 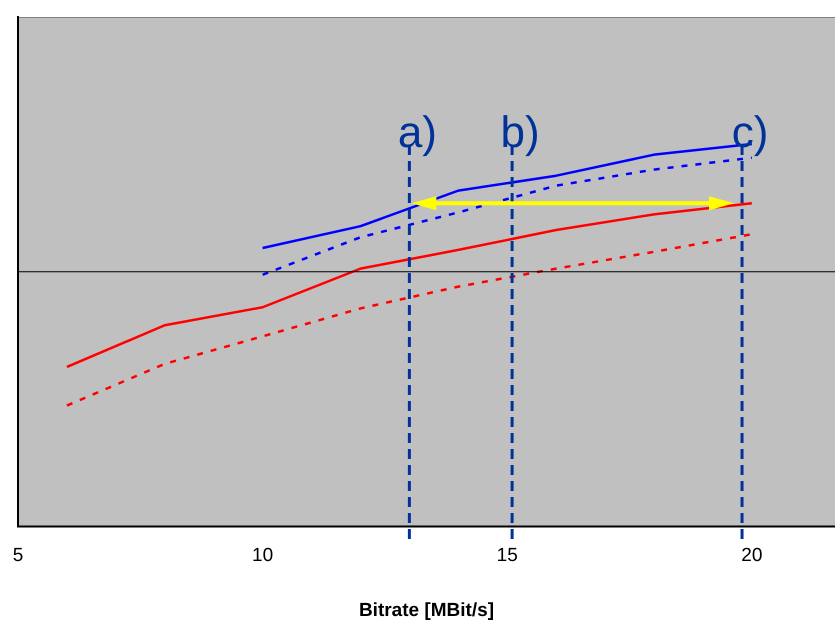 What do you see at coordinates (520, 132) in the screenshot?
I see `ref-line-label: b)` at bounding box center [520, 132].